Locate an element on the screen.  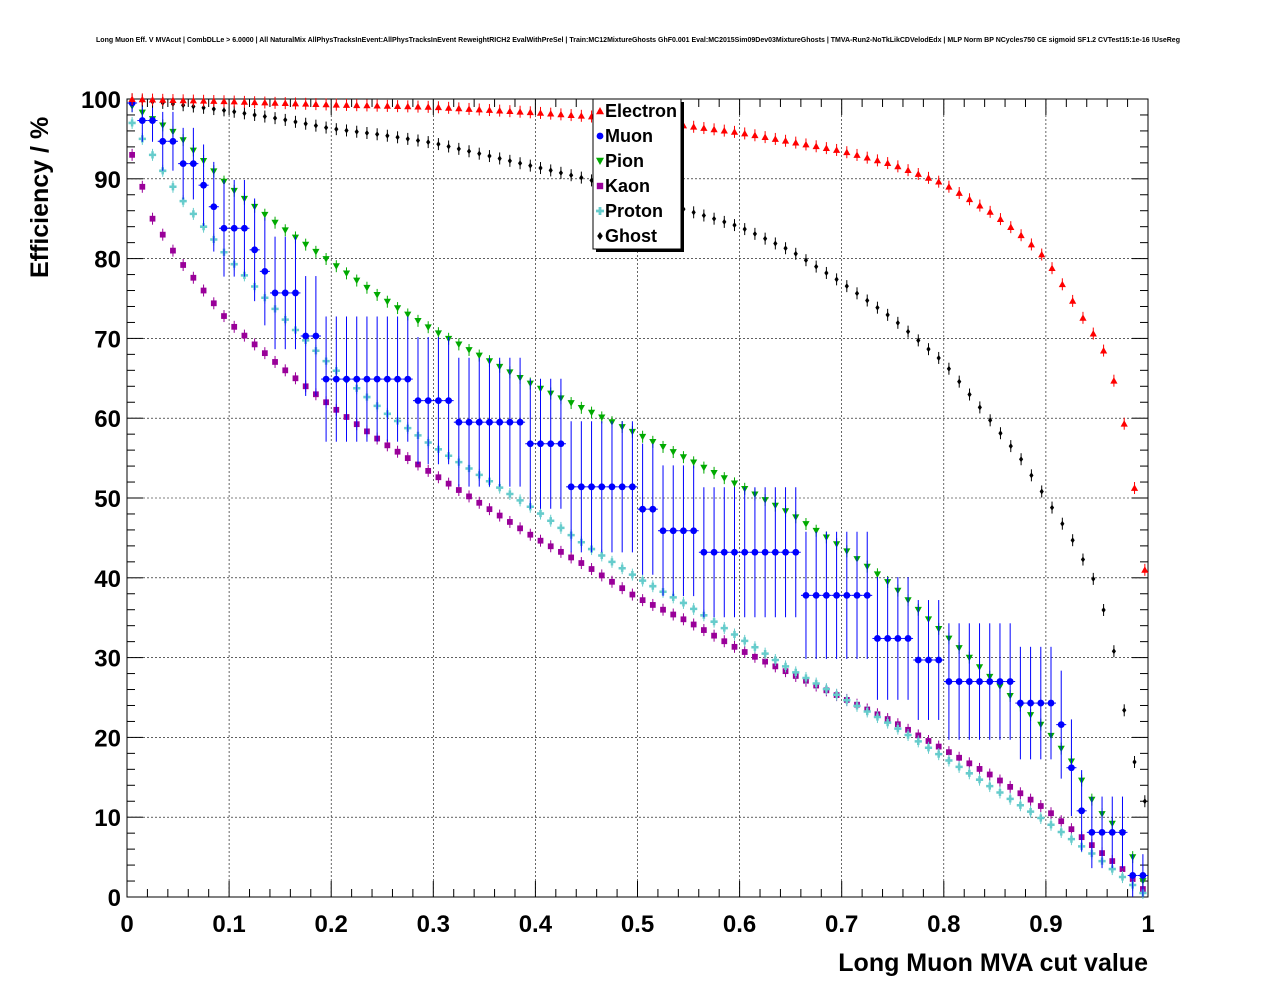
x-tick-label: 1 is located at coordinates (1147, 924).